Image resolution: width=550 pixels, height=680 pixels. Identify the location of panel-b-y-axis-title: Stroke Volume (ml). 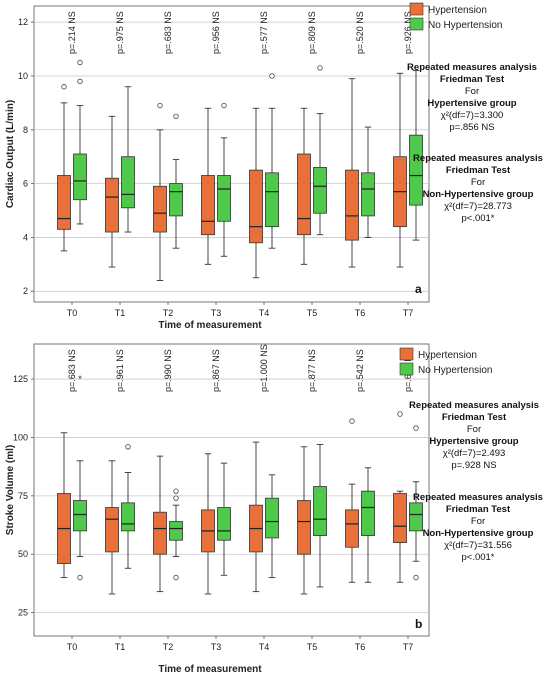
(10, 490).